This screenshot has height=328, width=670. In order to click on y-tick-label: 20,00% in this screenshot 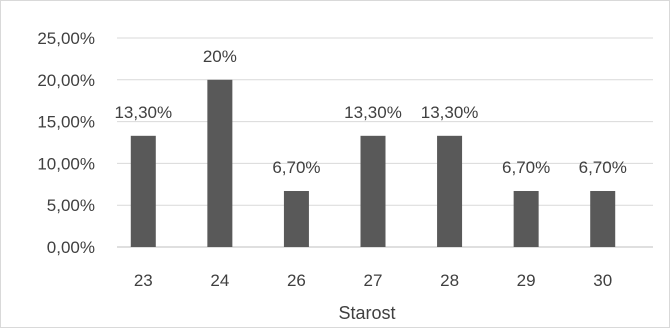, I will do `click(66, 80)`.